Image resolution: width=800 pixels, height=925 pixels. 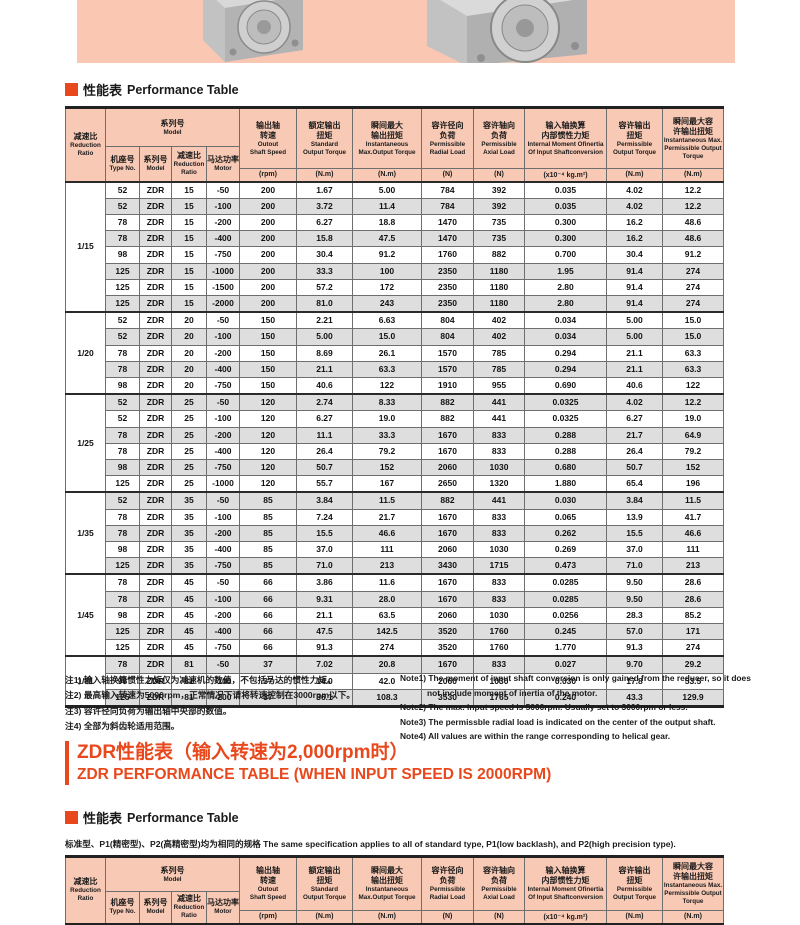 What do you see at coordinates (565, 303) in the screenshot?
I see `table-cell: 2.80` at bounding box center [565, 303].